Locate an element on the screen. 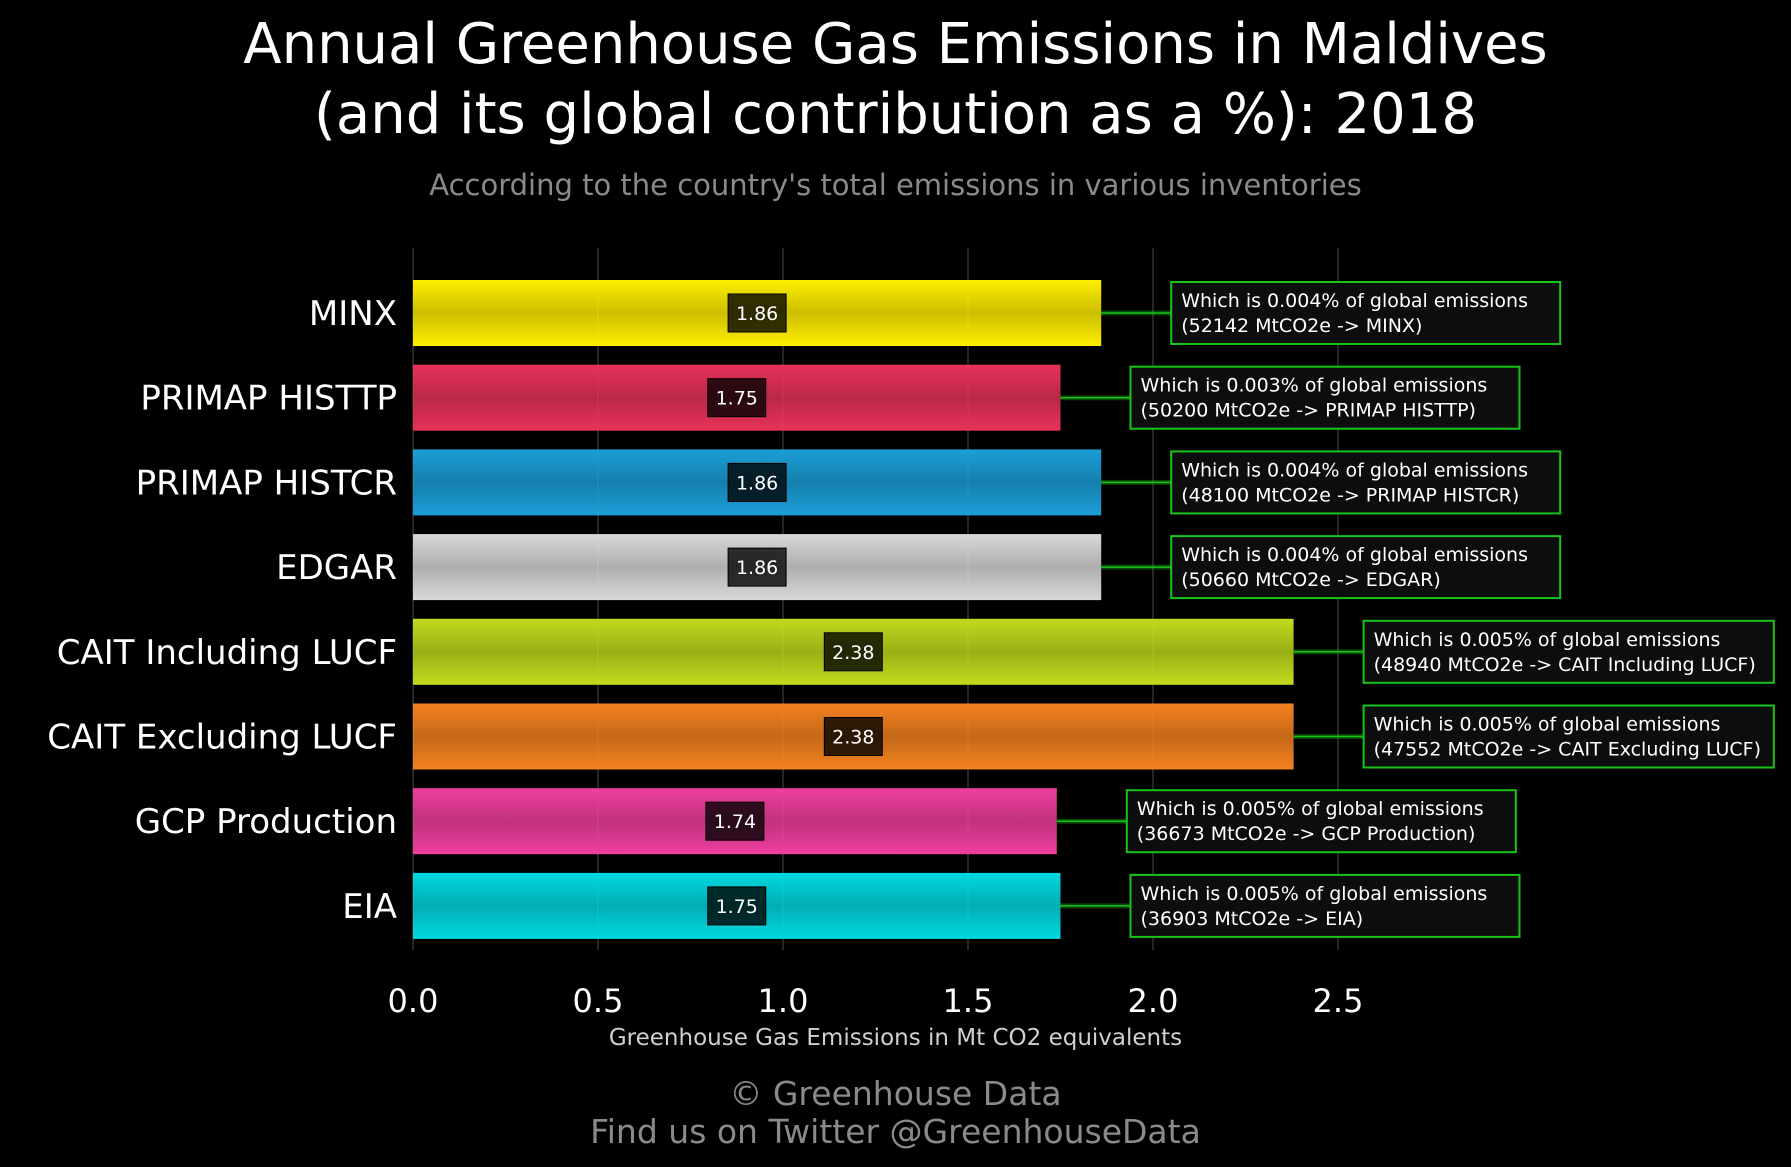  credit-copyright: © Greenhouse Data is located at coordinates (895, 1093).